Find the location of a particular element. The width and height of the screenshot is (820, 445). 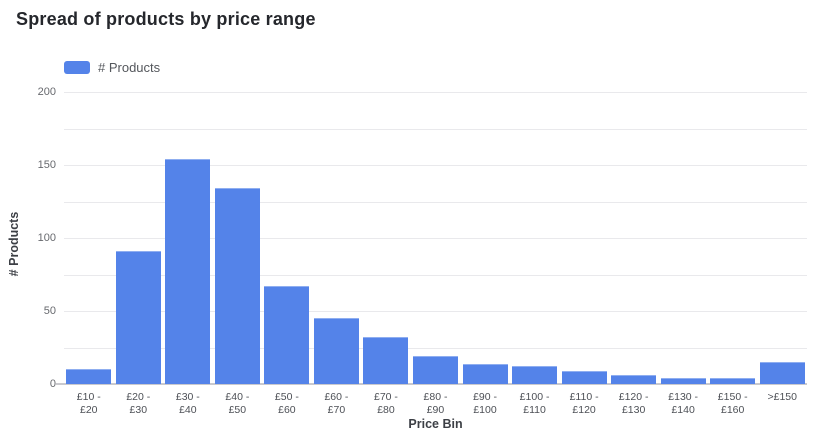

x-tick-line: >£150 is located at coordinates (782, 397).